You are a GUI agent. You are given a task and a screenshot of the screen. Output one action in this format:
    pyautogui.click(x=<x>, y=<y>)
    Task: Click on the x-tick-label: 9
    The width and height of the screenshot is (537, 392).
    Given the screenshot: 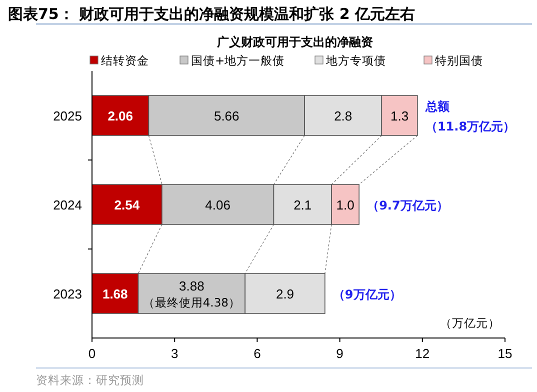 What is the action you would take?
    pyautogui.click(x=340, y=353)
    